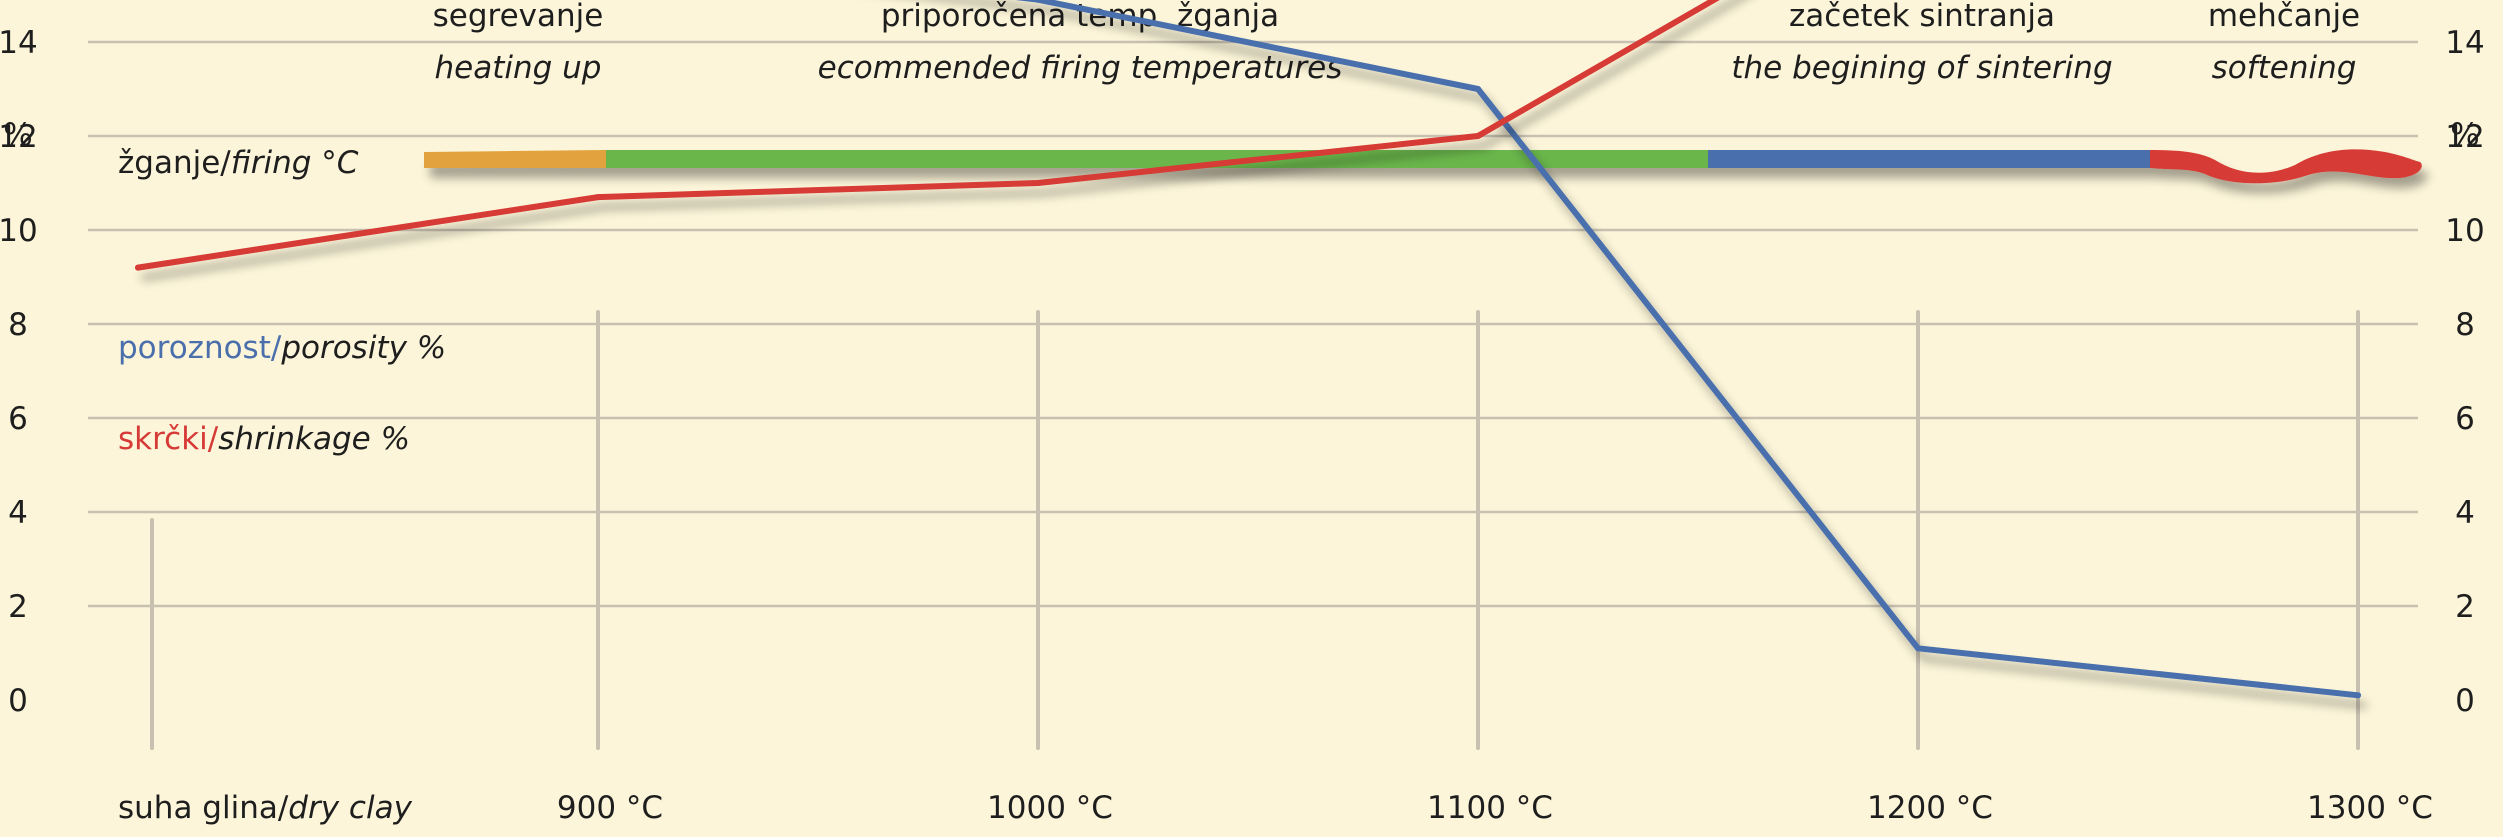 This screenshot has height=837, width=2503. Describe the element at coordinates (2286, 166) in the screenshot. I see `firing-bar-segment-softening` at that location.